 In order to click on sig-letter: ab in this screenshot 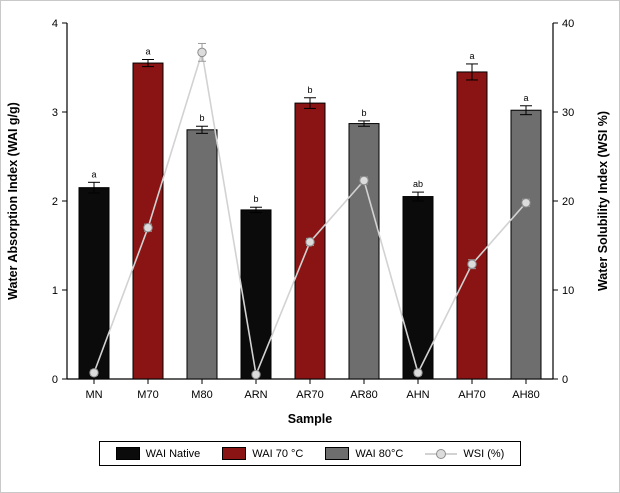, I will do `click(418, 184)`.